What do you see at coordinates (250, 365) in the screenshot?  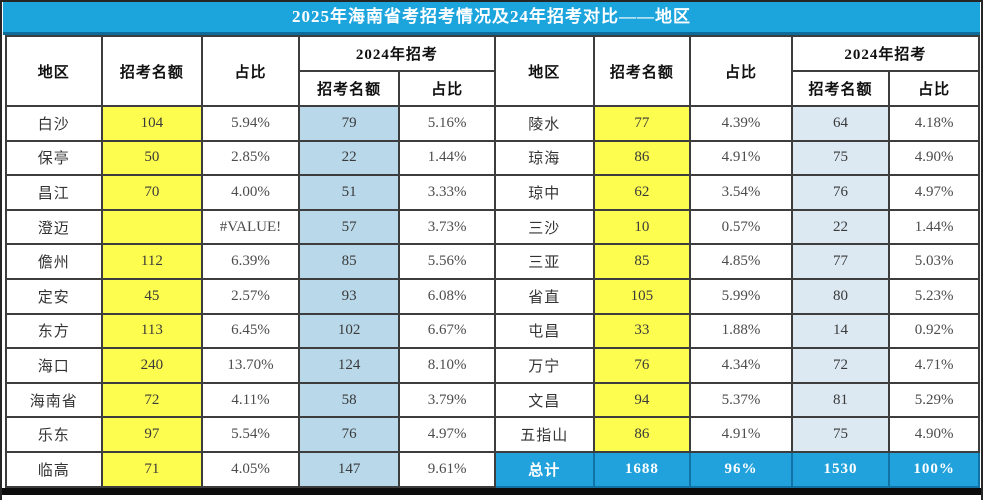 I see `share-2025-cell: 13.70%` at bounding box center [250, 365].